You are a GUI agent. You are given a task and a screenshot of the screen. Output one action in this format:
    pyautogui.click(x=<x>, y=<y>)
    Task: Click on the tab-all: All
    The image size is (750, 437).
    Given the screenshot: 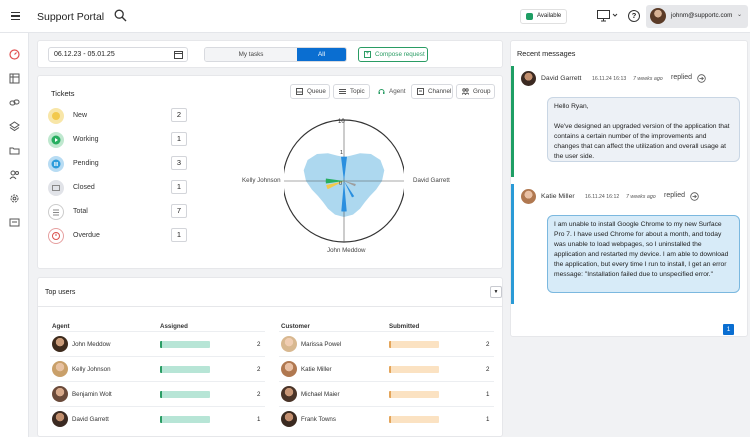 What is the action you would take?
    pyautogui.click(x=321, y=54)
    